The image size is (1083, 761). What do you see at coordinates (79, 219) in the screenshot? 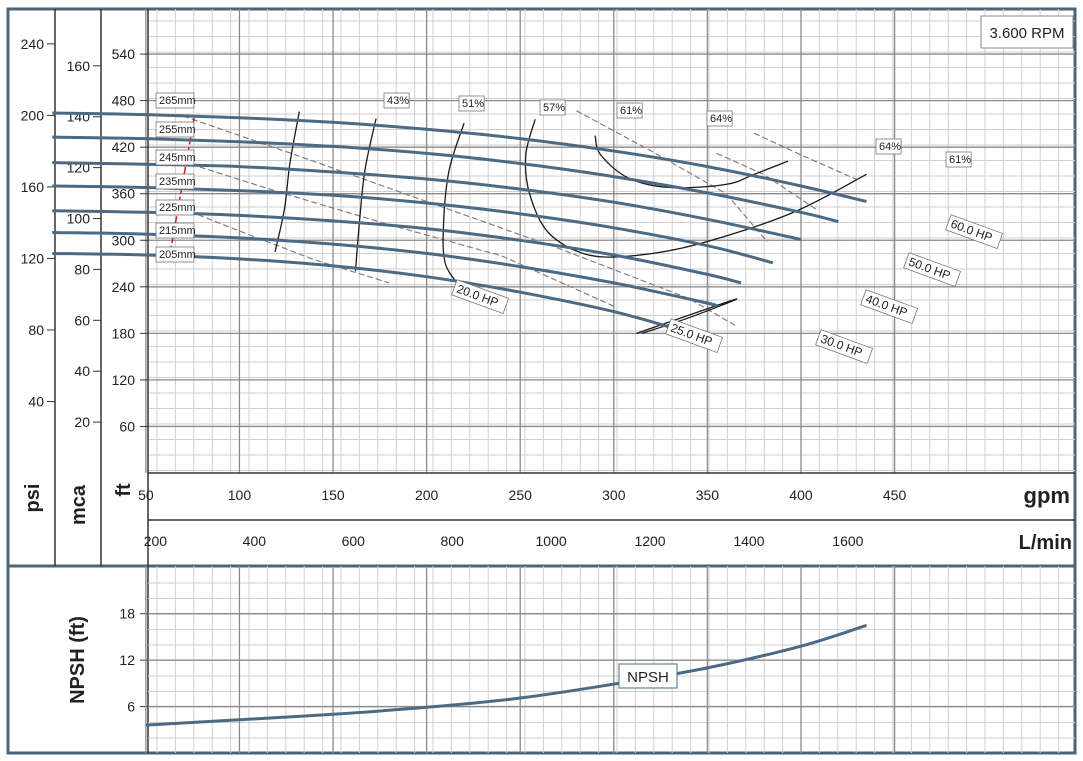
I see `mca-tick-label: 100` at bounding box center [79, 219].